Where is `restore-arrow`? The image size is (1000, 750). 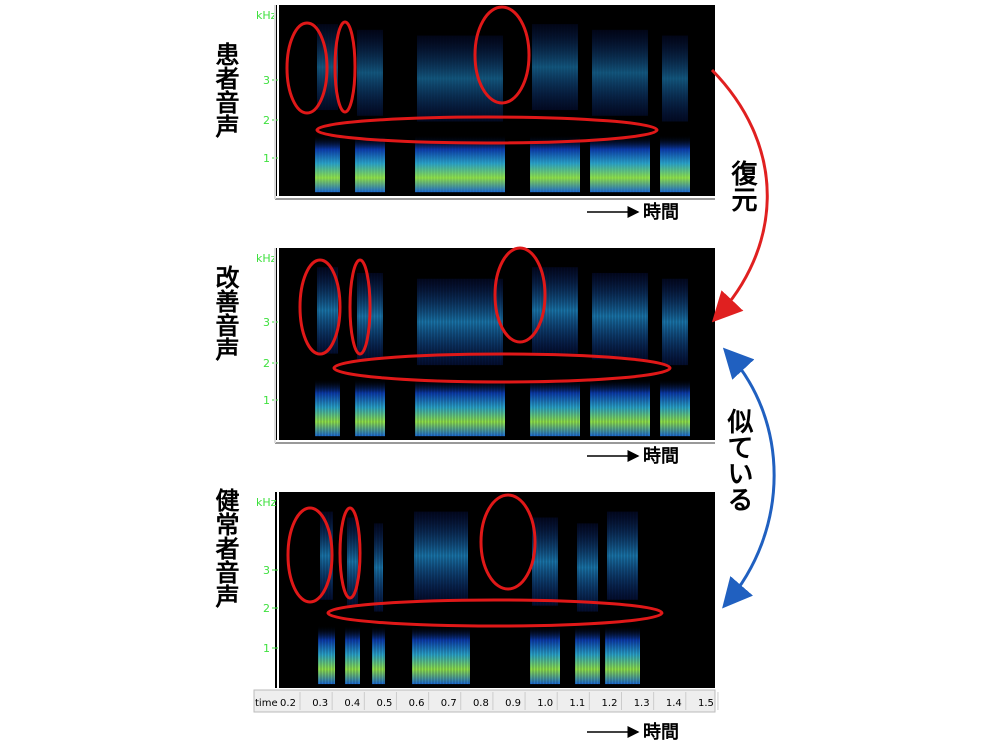
restore-arrow is located at coordinates (739, 195).